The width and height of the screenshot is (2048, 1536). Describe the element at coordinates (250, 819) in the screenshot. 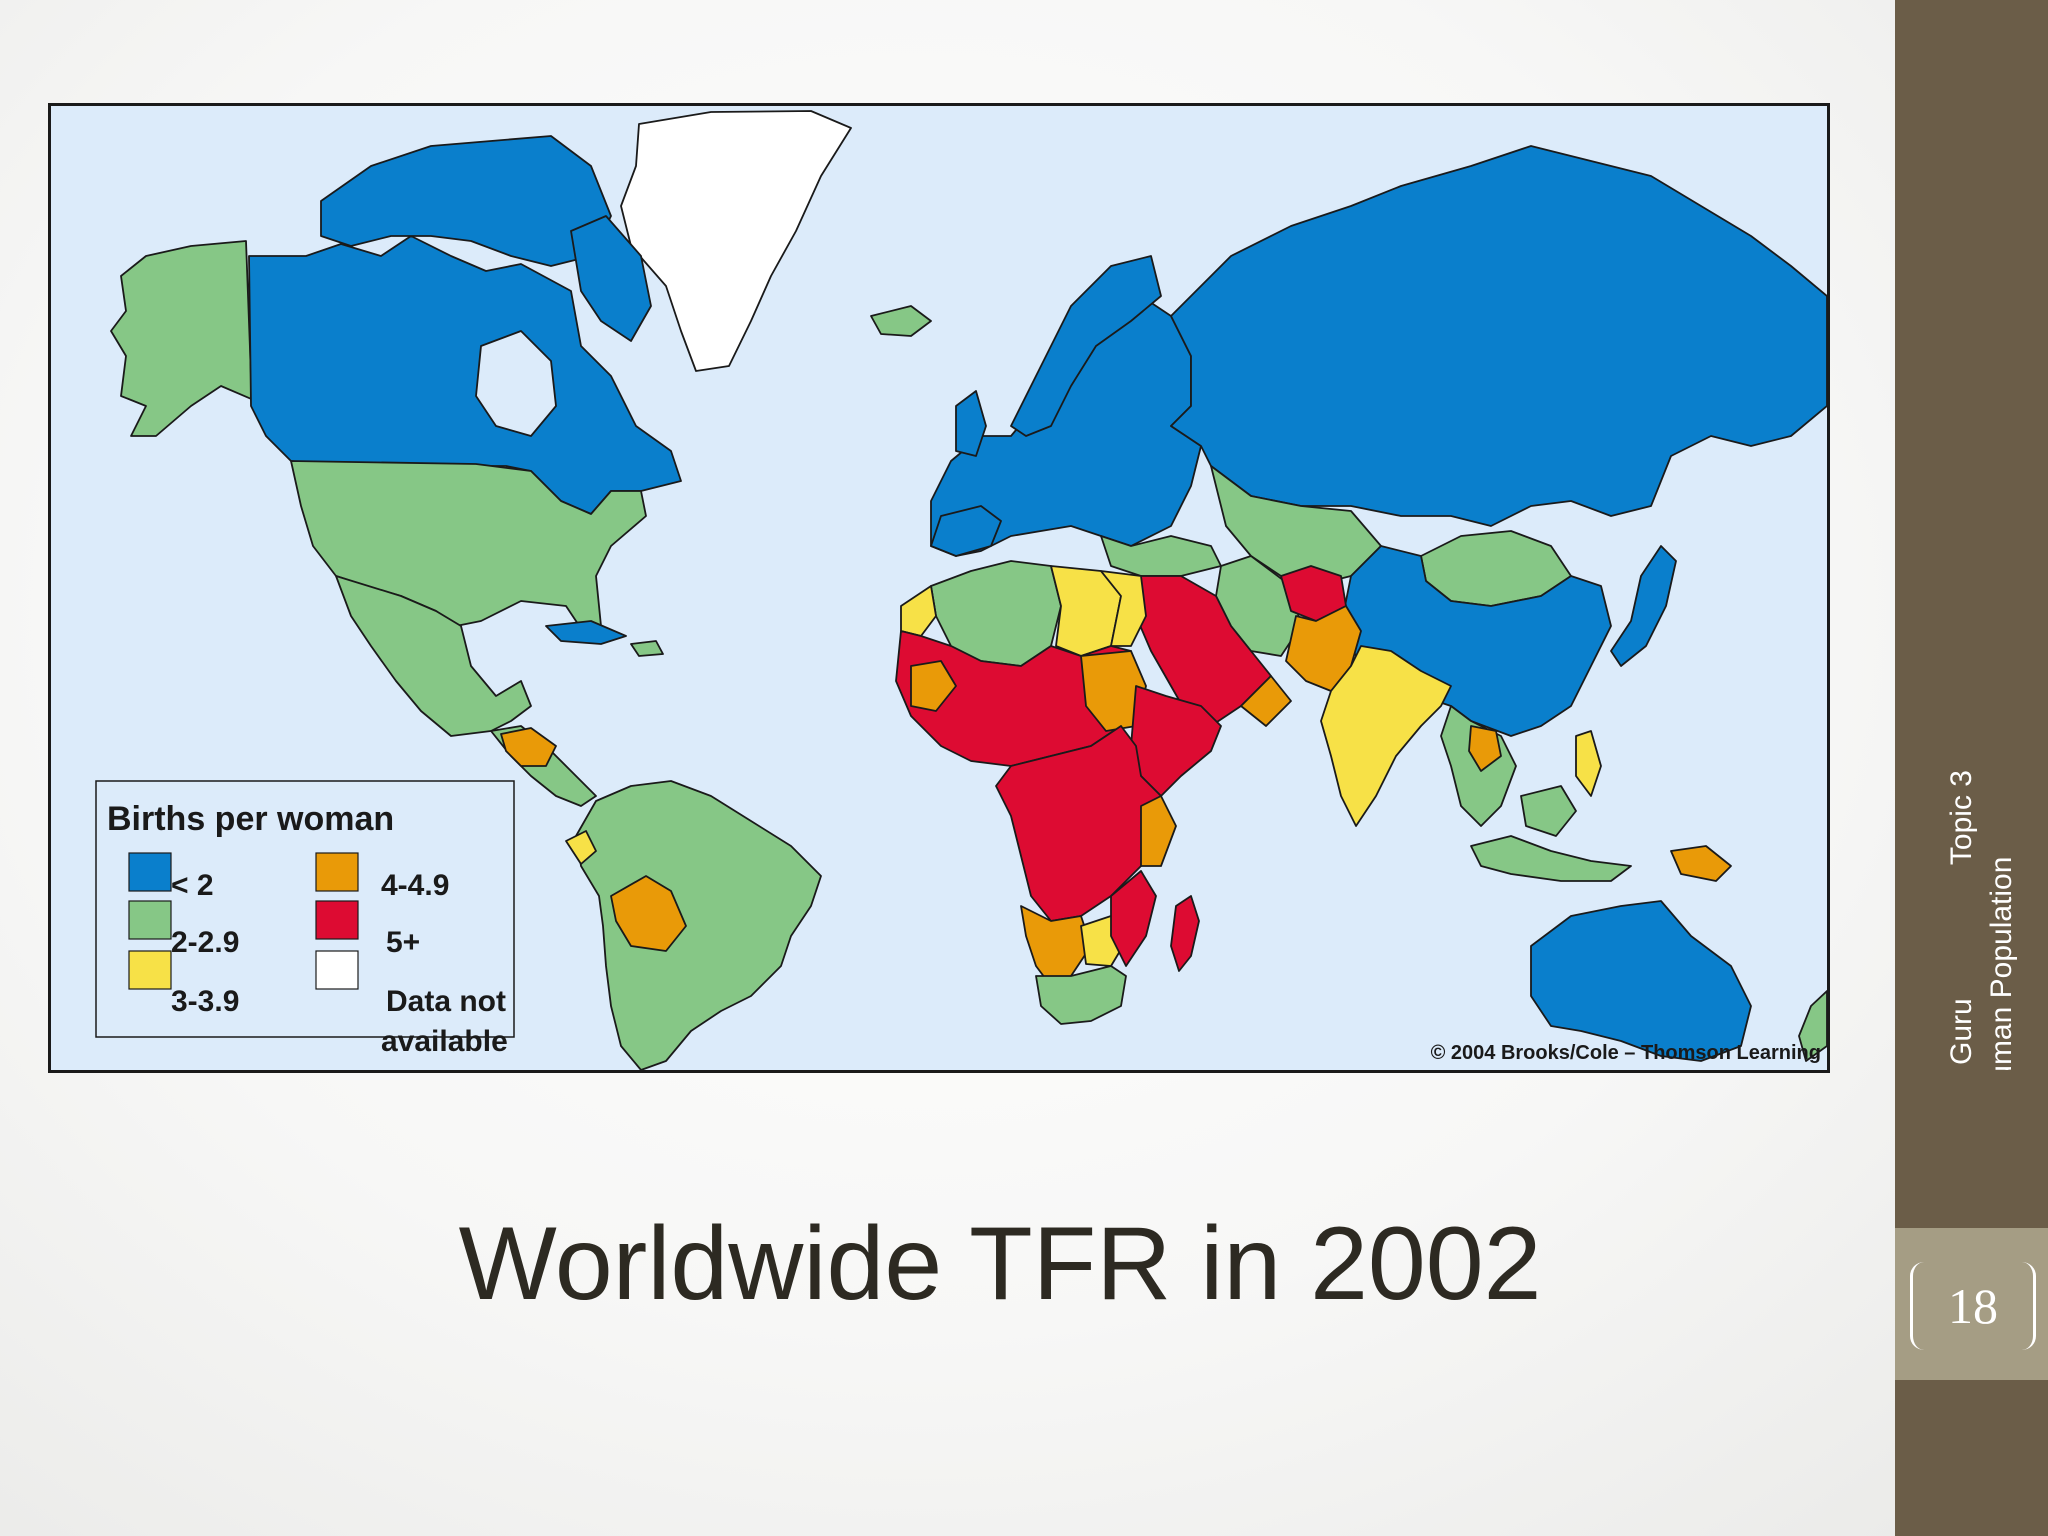

I see `legend-title: Births per woman` at that location.